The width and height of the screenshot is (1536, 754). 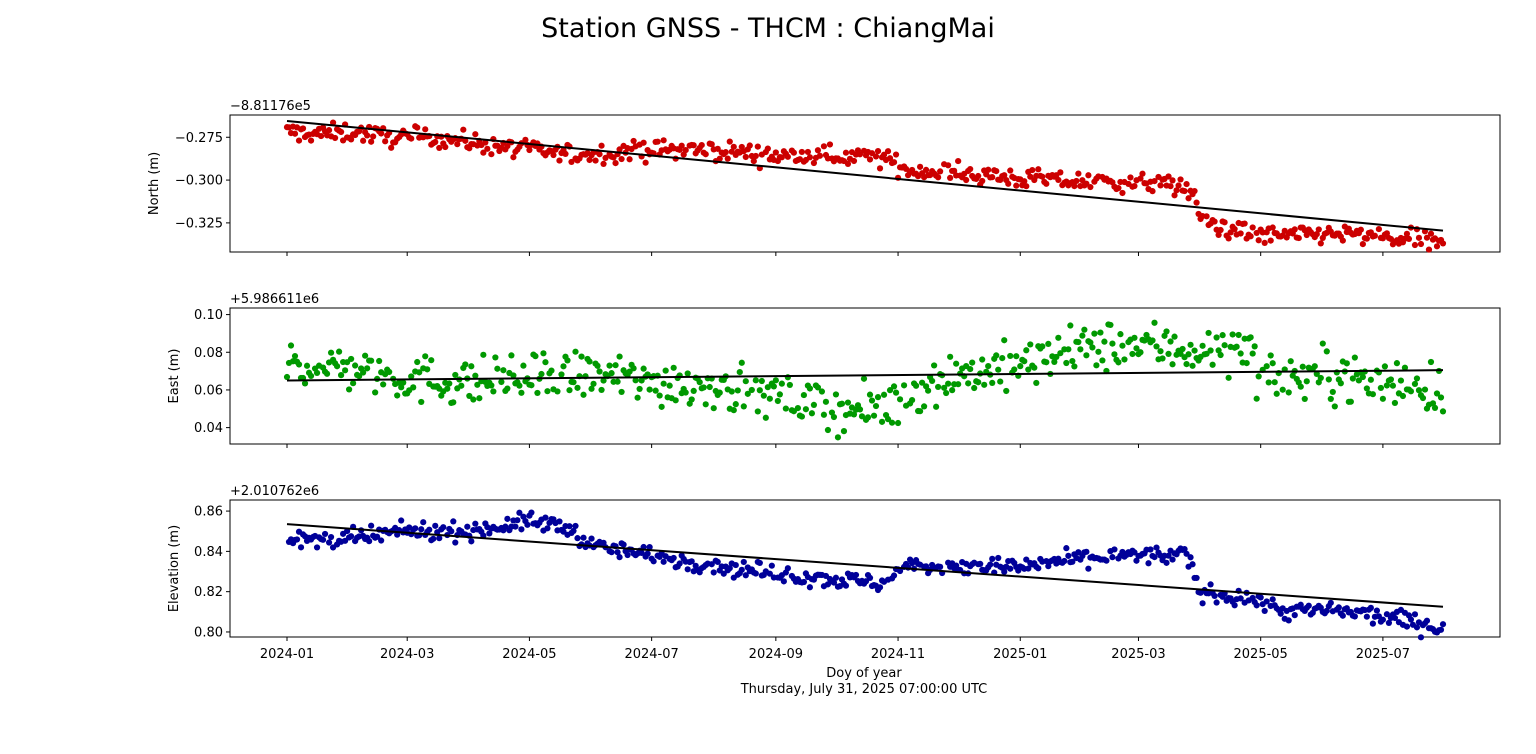 What do you see at coordinates (865, 565) in the screenshot?
I see `trend-line` at bounding box center [865, 565].